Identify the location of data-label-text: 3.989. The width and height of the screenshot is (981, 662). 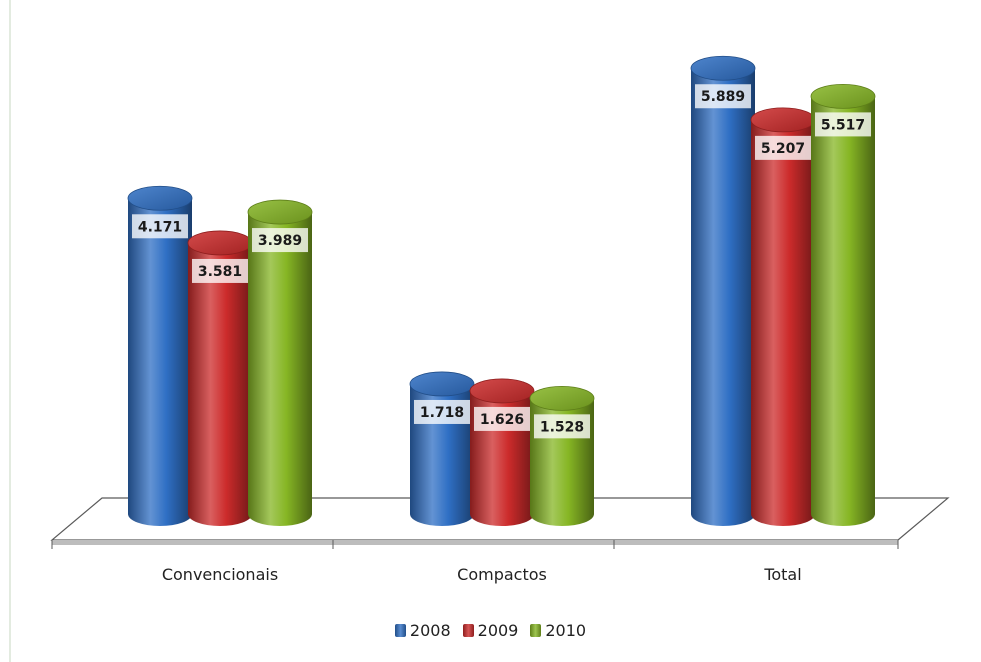
(280, 241).